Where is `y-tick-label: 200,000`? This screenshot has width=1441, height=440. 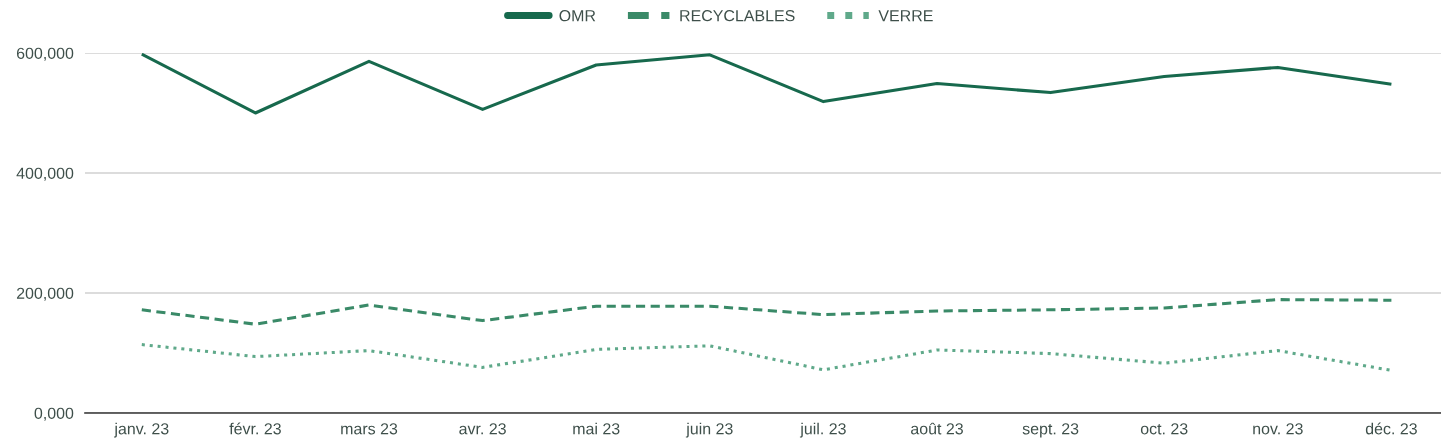
y-tick-label: 200,000 is located at coordinates (45, 294).